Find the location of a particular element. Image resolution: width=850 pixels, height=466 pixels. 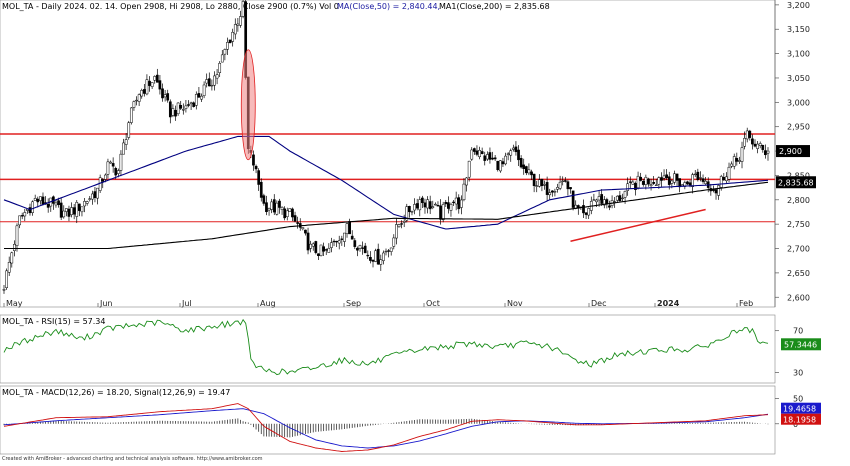

last-close-label: 2,900 is located at coordinates (790, 151).